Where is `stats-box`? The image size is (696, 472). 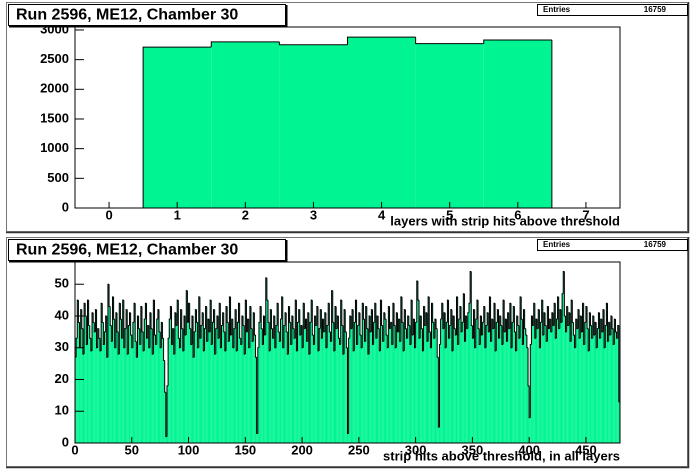 stats-box is located at coordinates (612, 245).